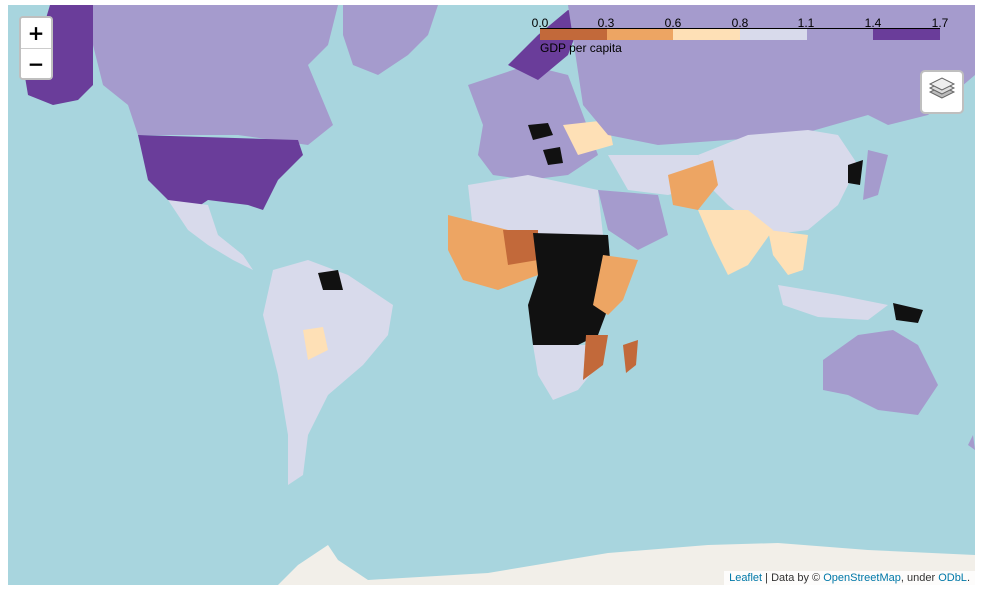 This screenshot has height=595, width=987. What do you see at coordinates (862, 578) in the screenshot?
I see `osm-link: OpenStreetMap` at bounding box center [862, 578].